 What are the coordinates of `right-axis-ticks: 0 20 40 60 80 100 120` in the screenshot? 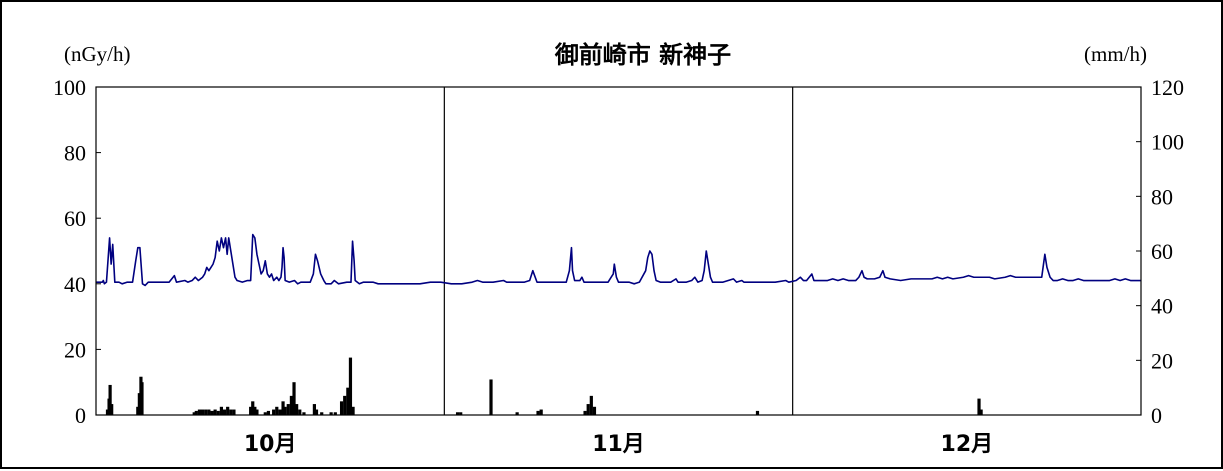 It's located at (1160, 251).